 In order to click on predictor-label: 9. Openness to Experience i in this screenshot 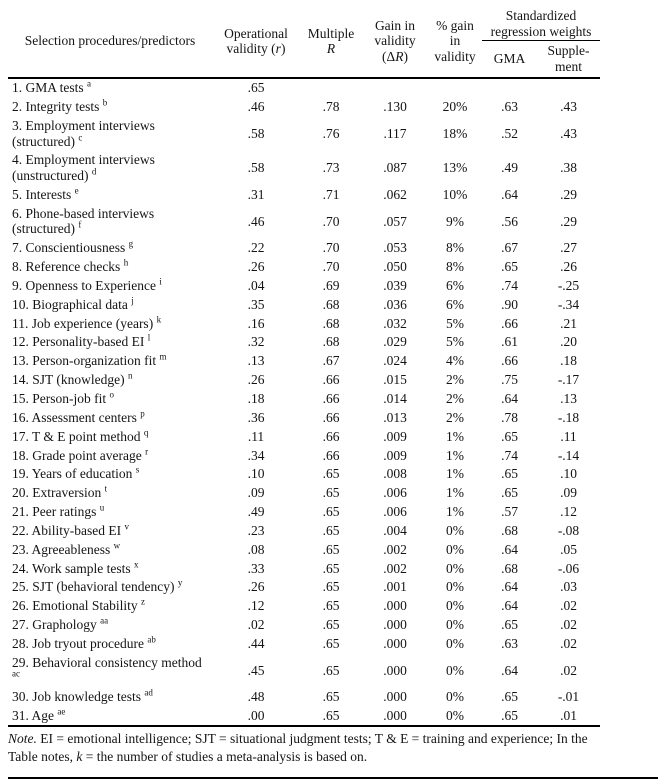, I will do `click(110, 285)`.